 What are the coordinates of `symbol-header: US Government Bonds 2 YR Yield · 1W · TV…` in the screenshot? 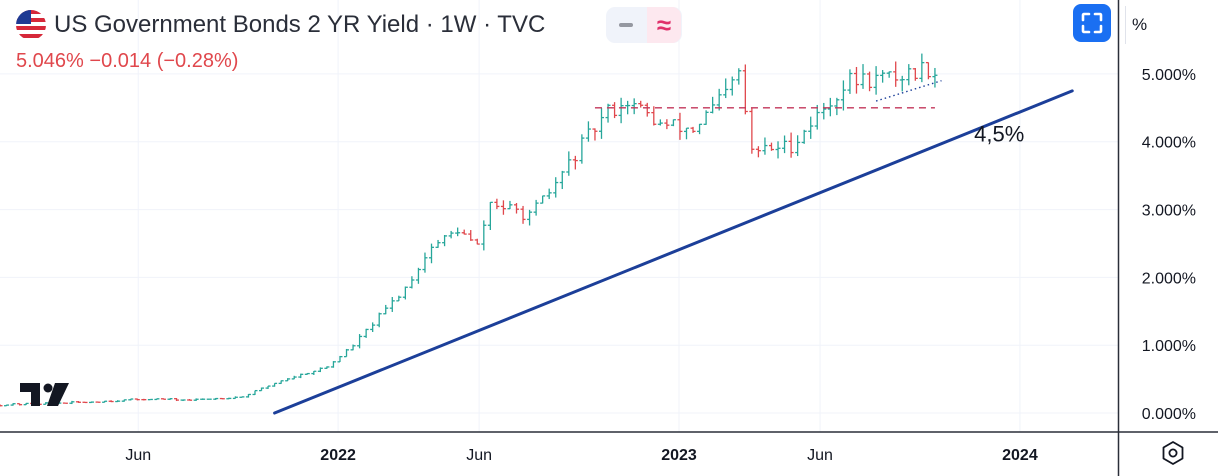 It's located at (280, 25).